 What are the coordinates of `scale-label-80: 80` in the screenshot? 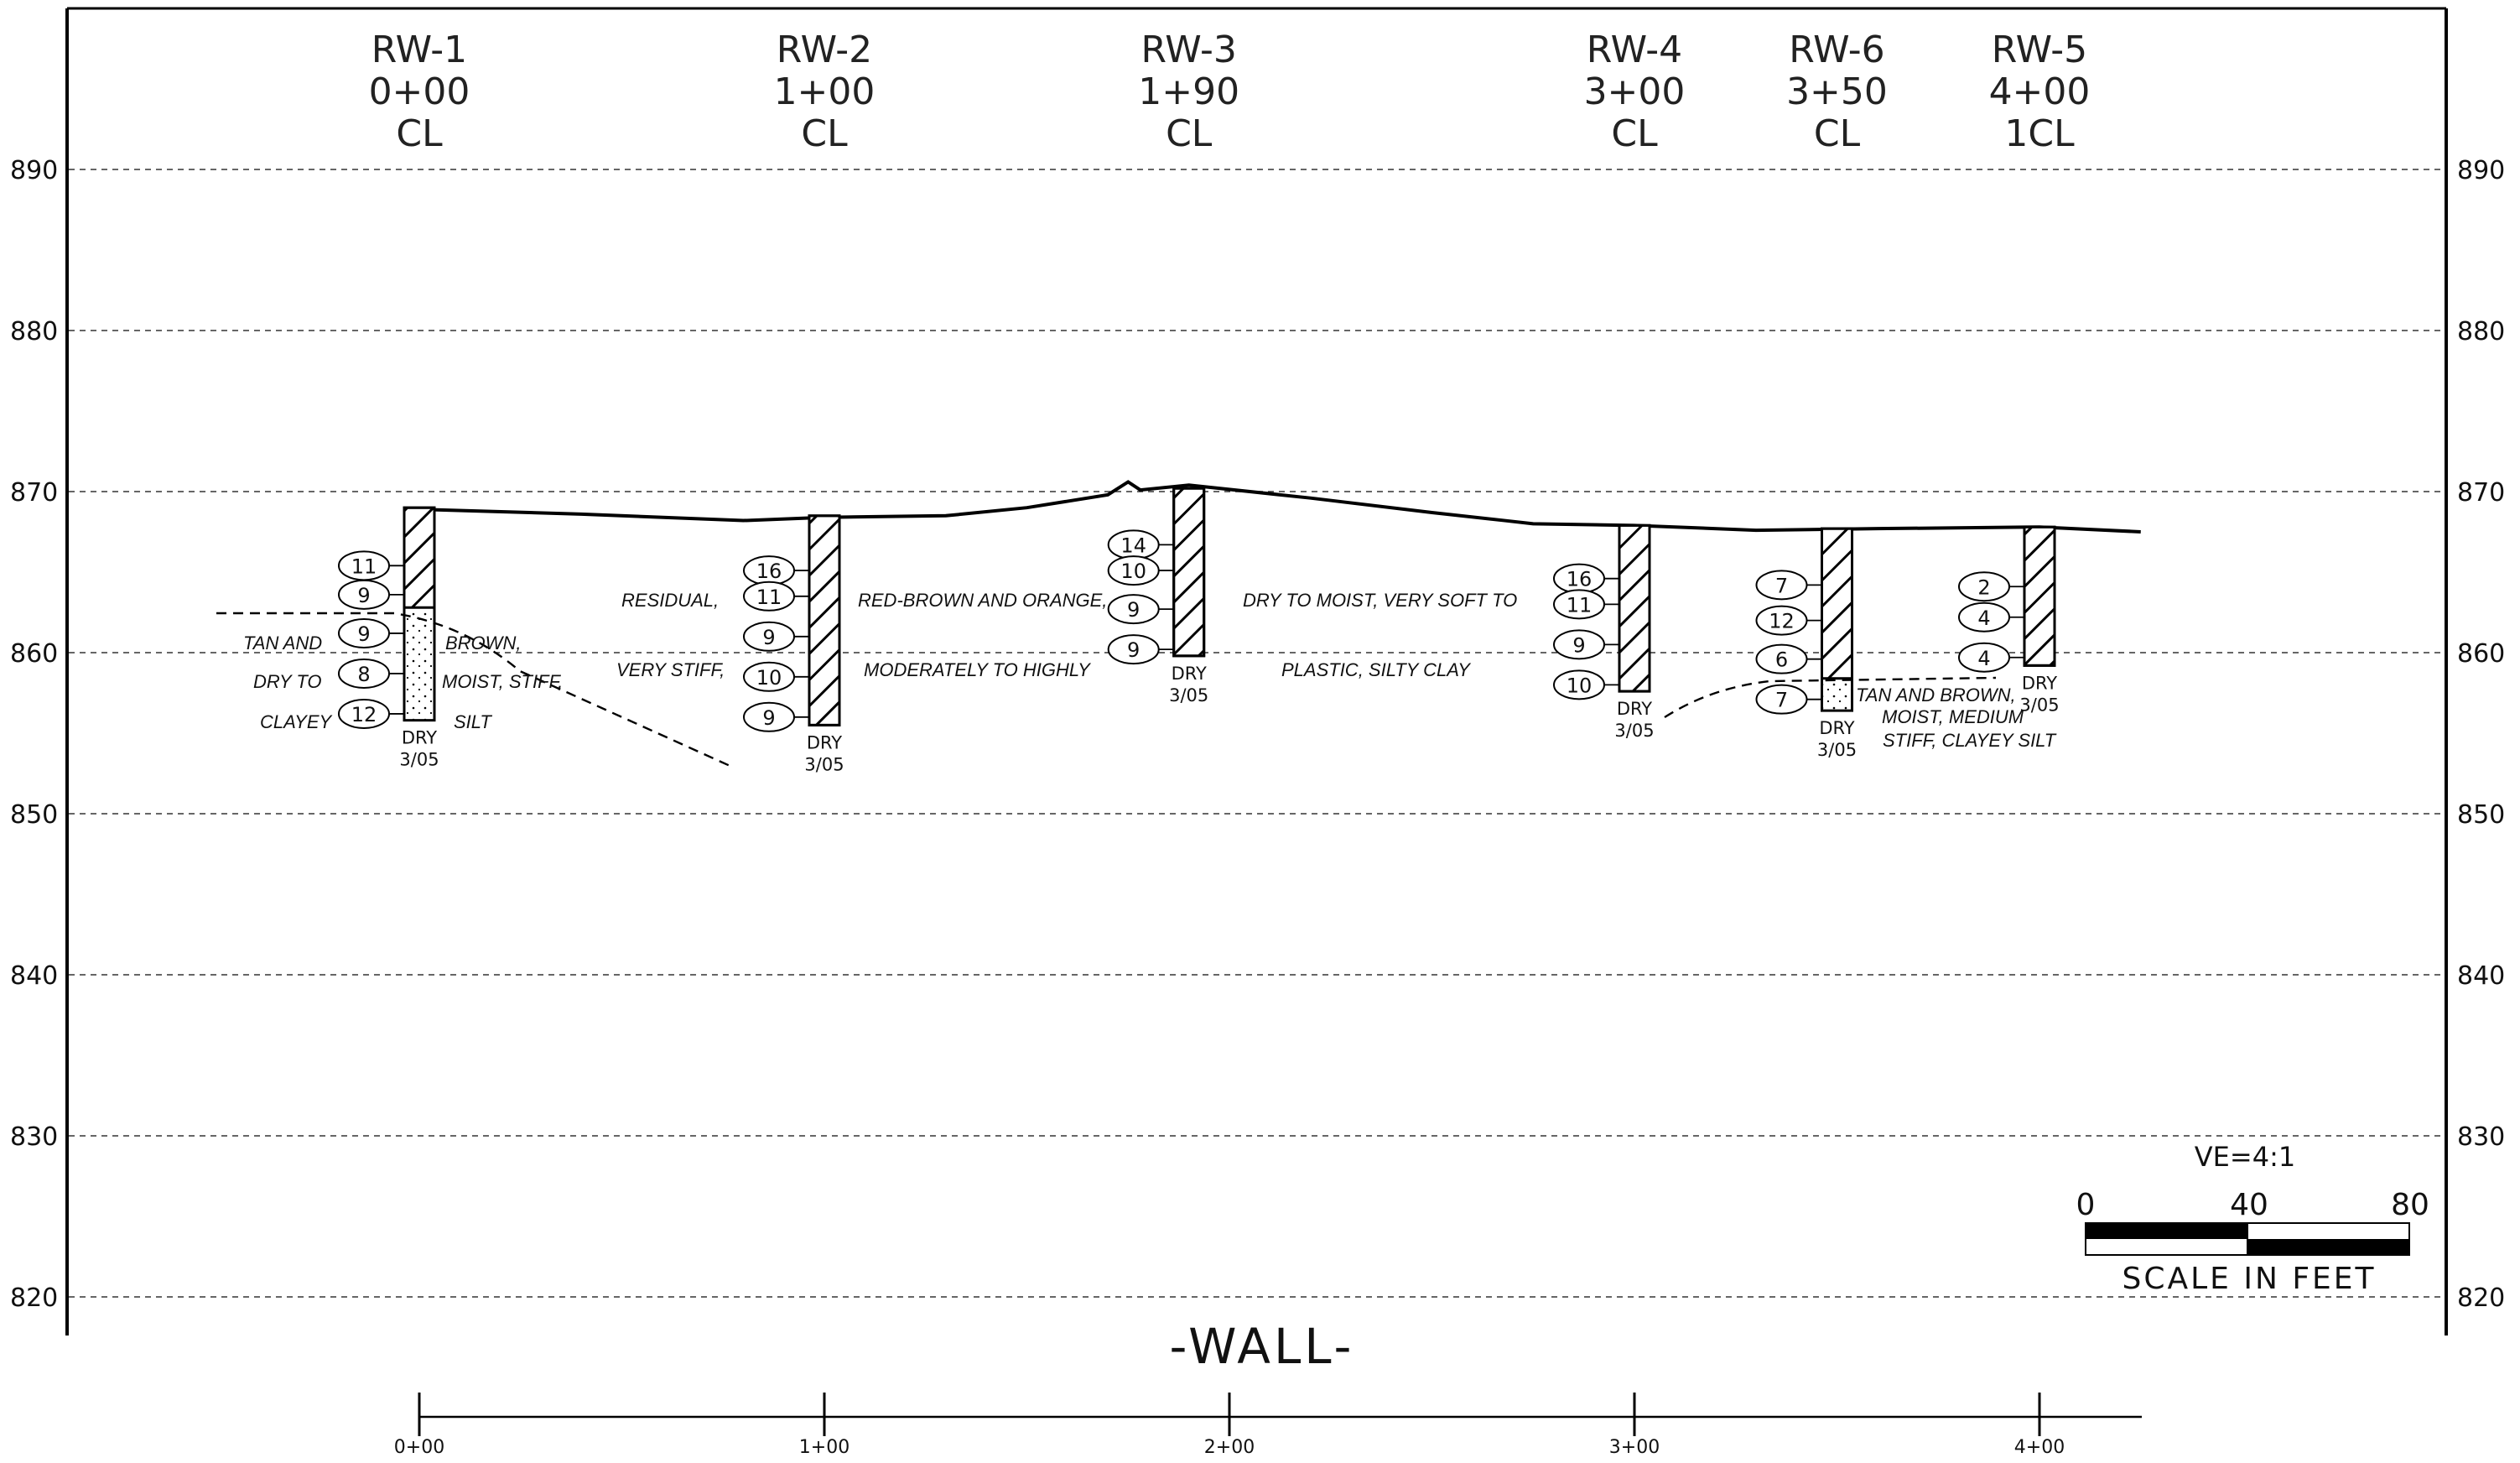 It's located at (2410, 1205).